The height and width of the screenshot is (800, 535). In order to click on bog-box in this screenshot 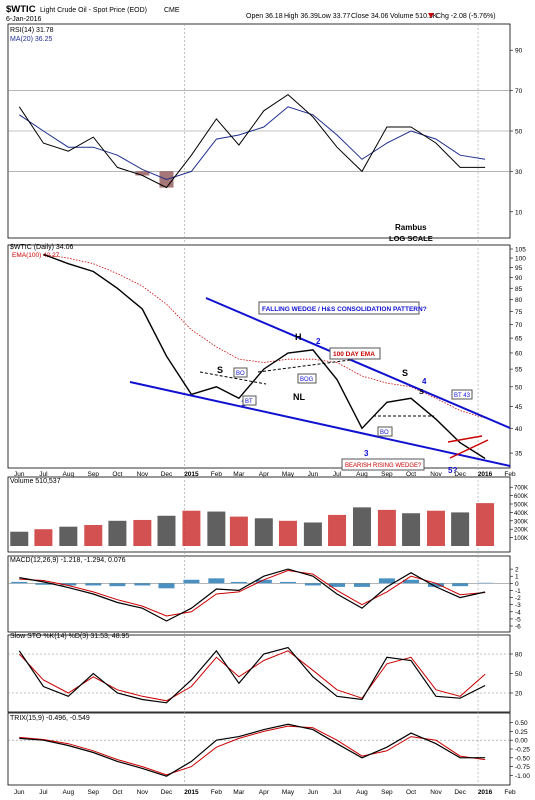, I will do `click(307, 378)`.